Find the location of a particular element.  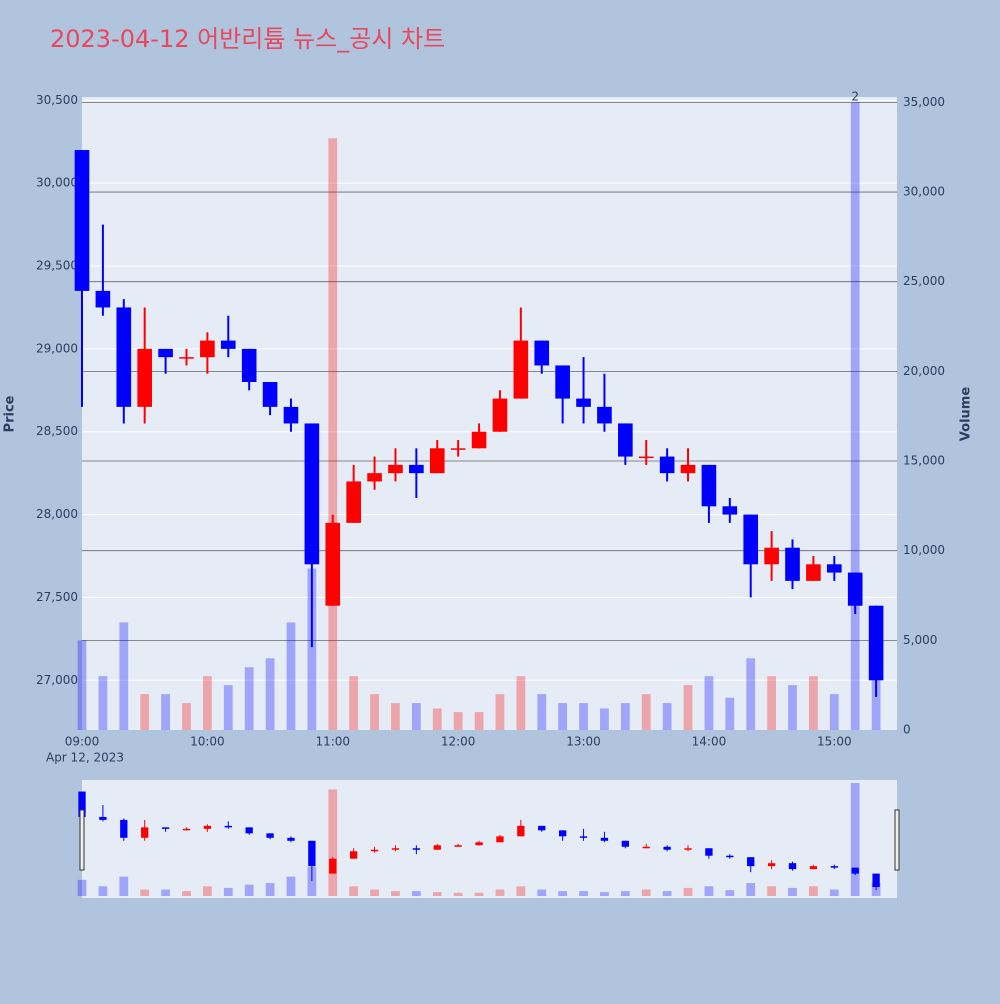

x-tick-label: 12:00 is located at coordinates (458, 742).